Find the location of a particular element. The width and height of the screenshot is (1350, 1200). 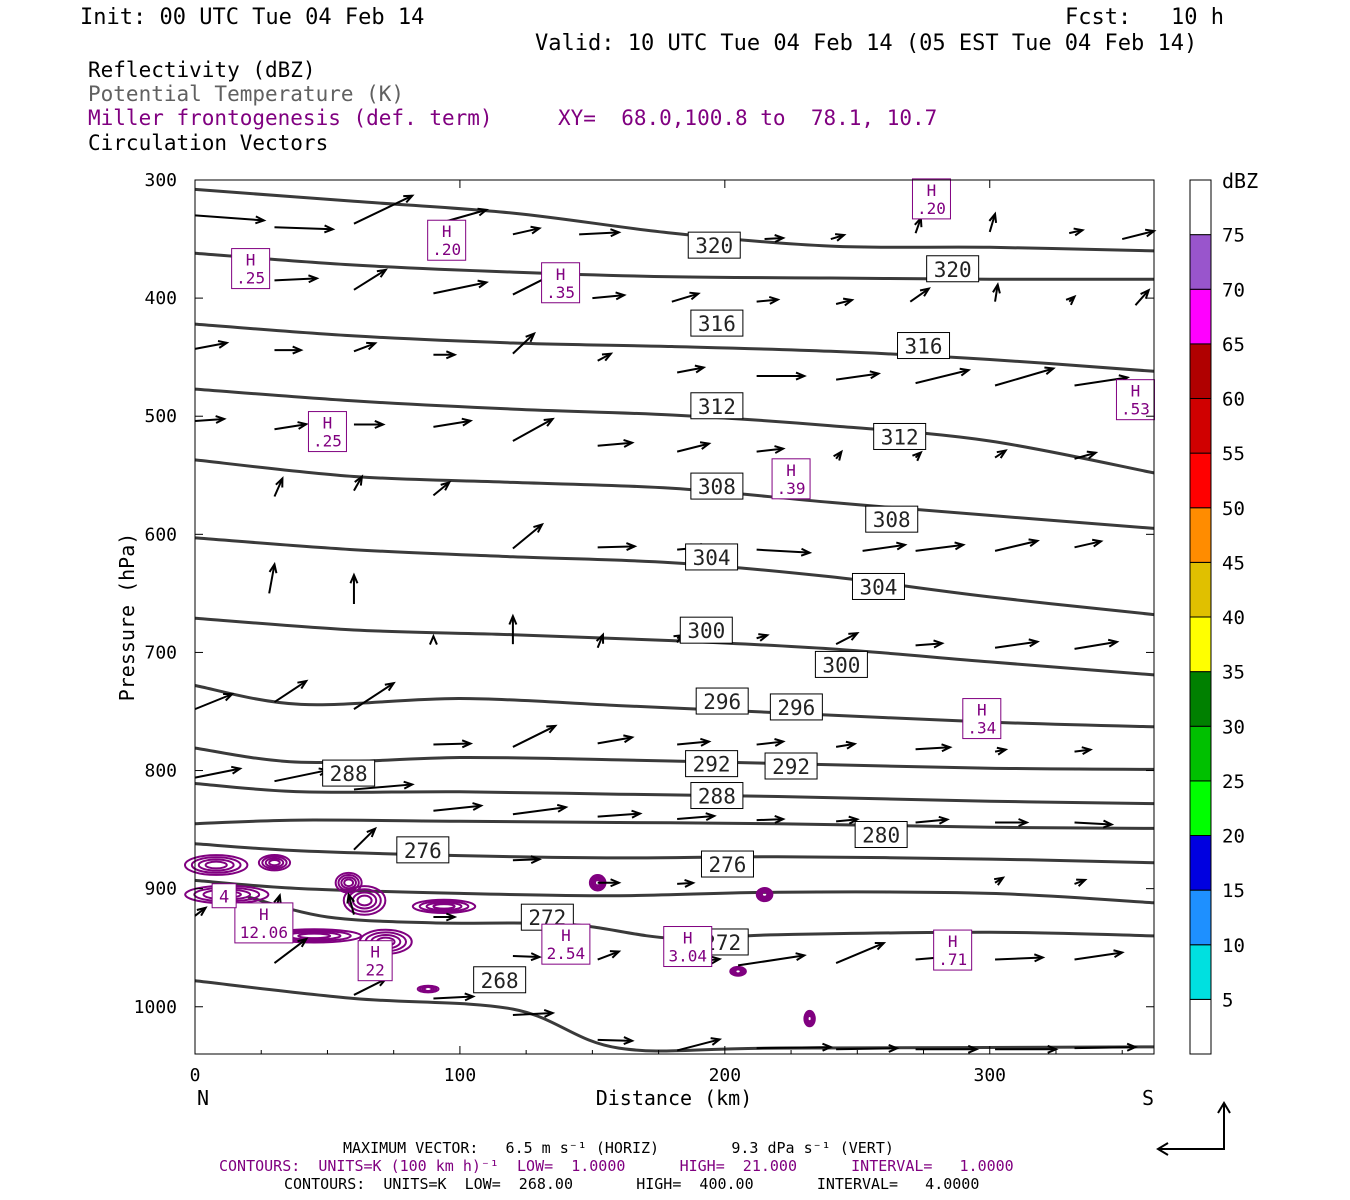

theta-label: 292 is located at coordinates (712, 764).